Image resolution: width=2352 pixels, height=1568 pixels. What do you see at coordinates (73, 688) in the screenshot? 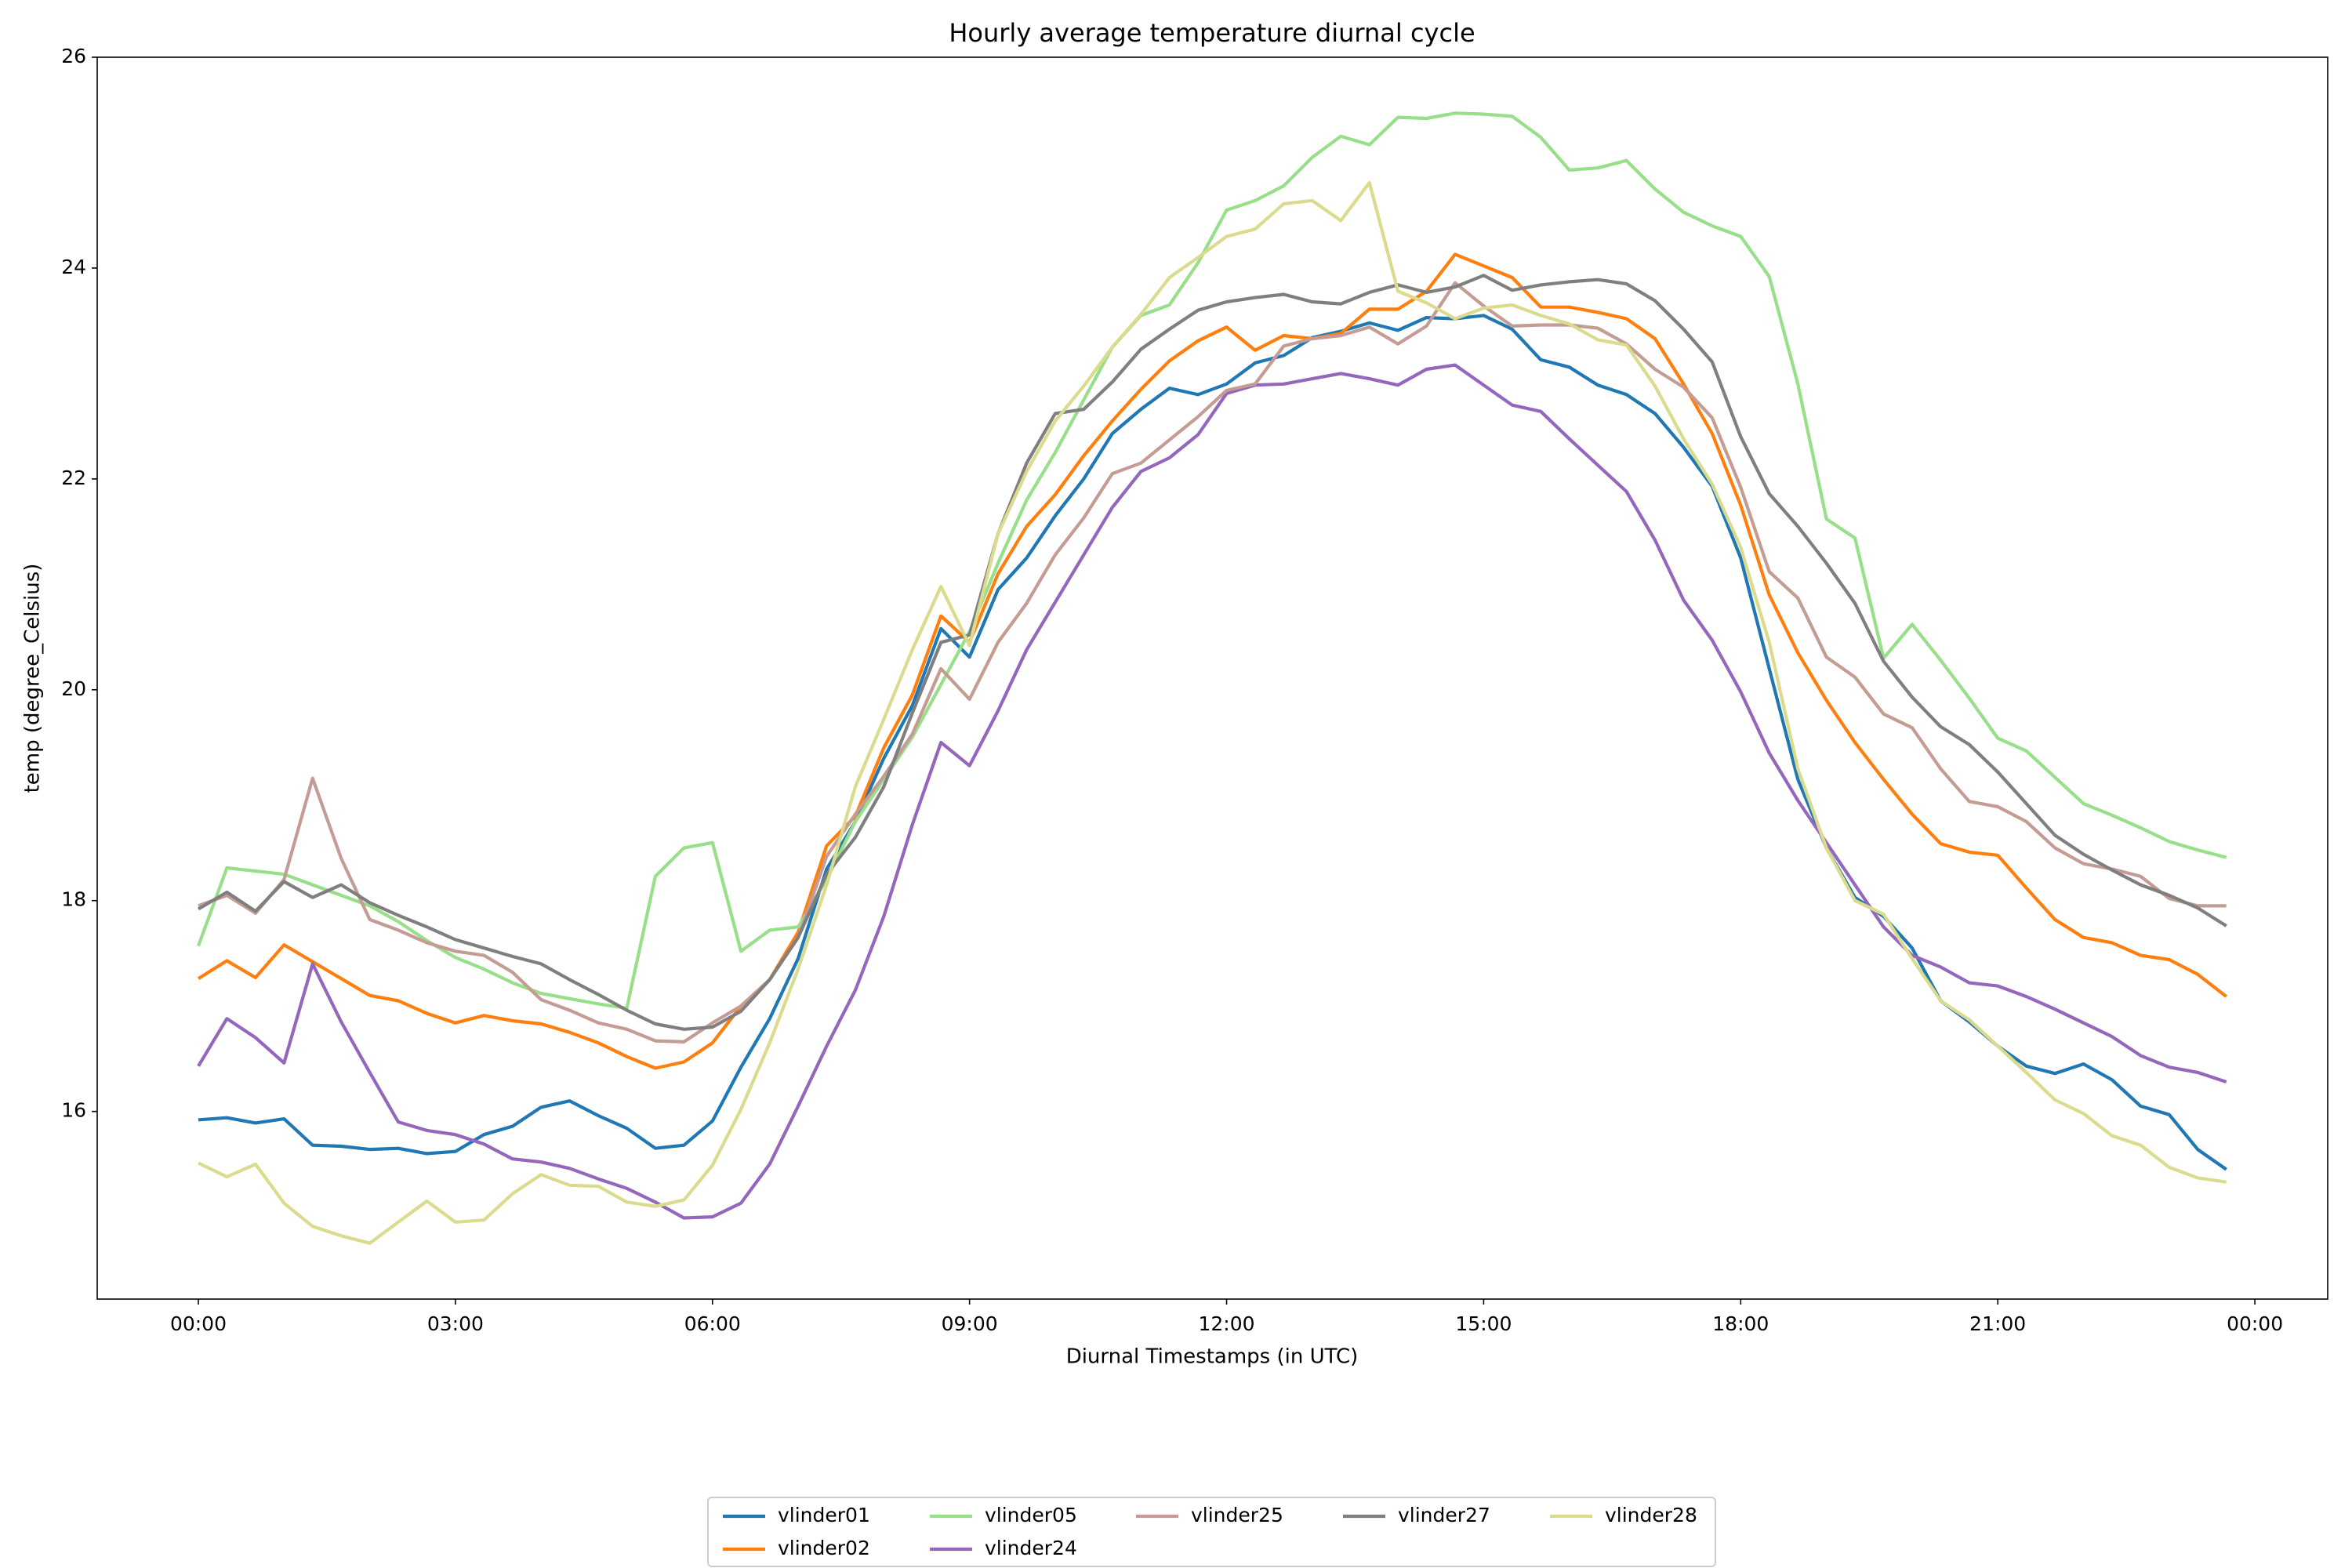
I see `y-tick-label: 20` at bounding box center [73, 688].